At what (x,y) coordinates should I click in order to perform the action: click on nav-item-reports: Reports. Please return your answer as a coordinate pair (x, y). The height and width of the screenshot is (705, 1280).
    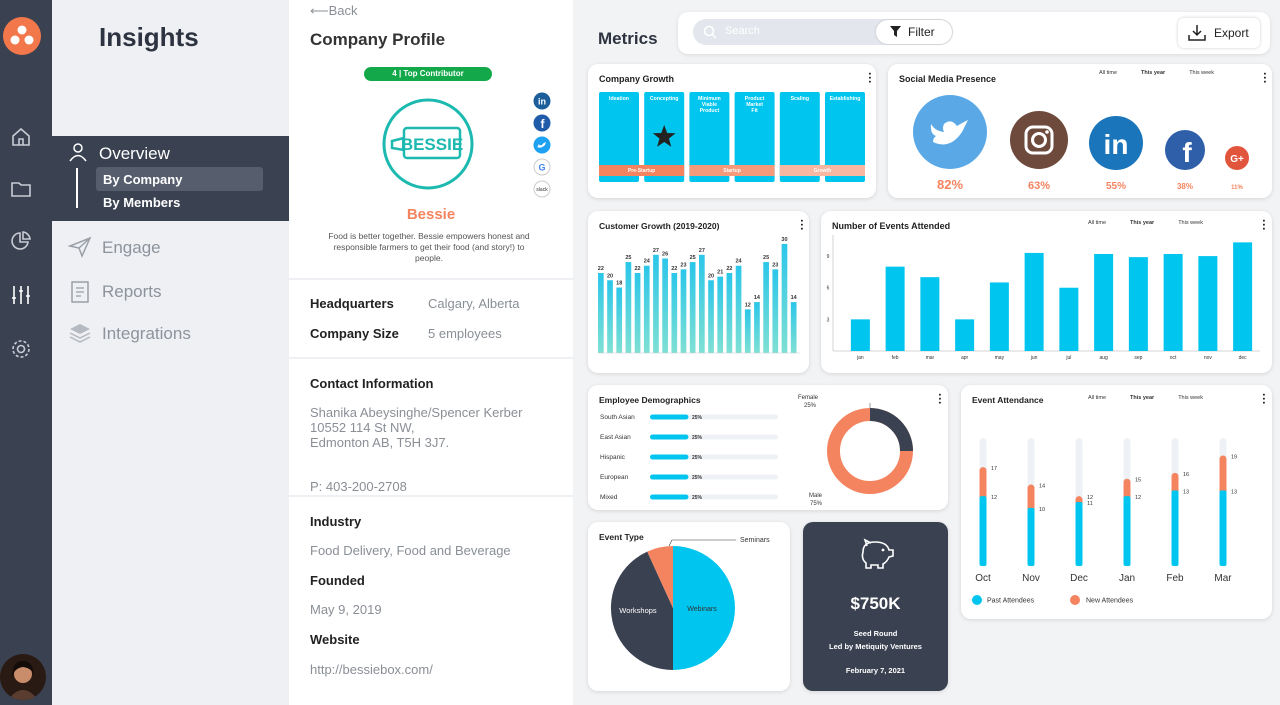
    Looking at the image, I should click on (132, 291).